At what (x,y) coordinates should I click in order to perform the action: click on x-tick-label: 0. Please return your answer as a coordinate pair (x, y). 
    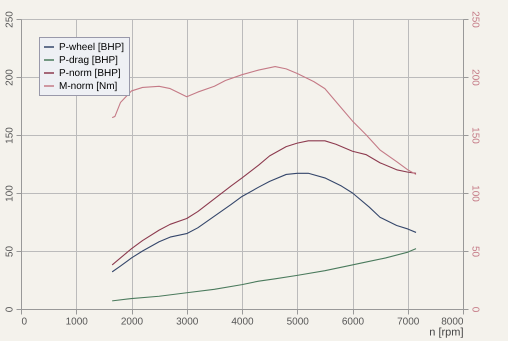
    Looking at the image, I should click on (25, 322).